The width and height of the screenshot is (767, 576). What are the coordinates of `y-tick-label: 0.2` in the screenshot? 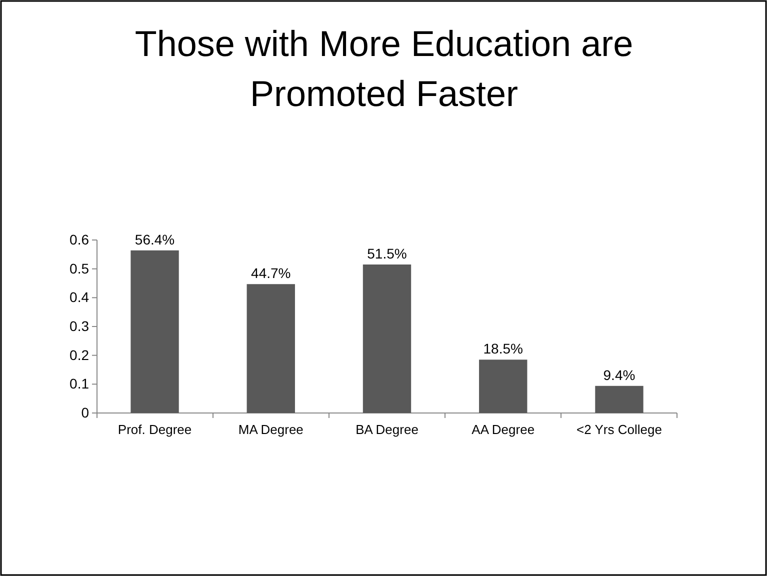 It's located at (80, 354).